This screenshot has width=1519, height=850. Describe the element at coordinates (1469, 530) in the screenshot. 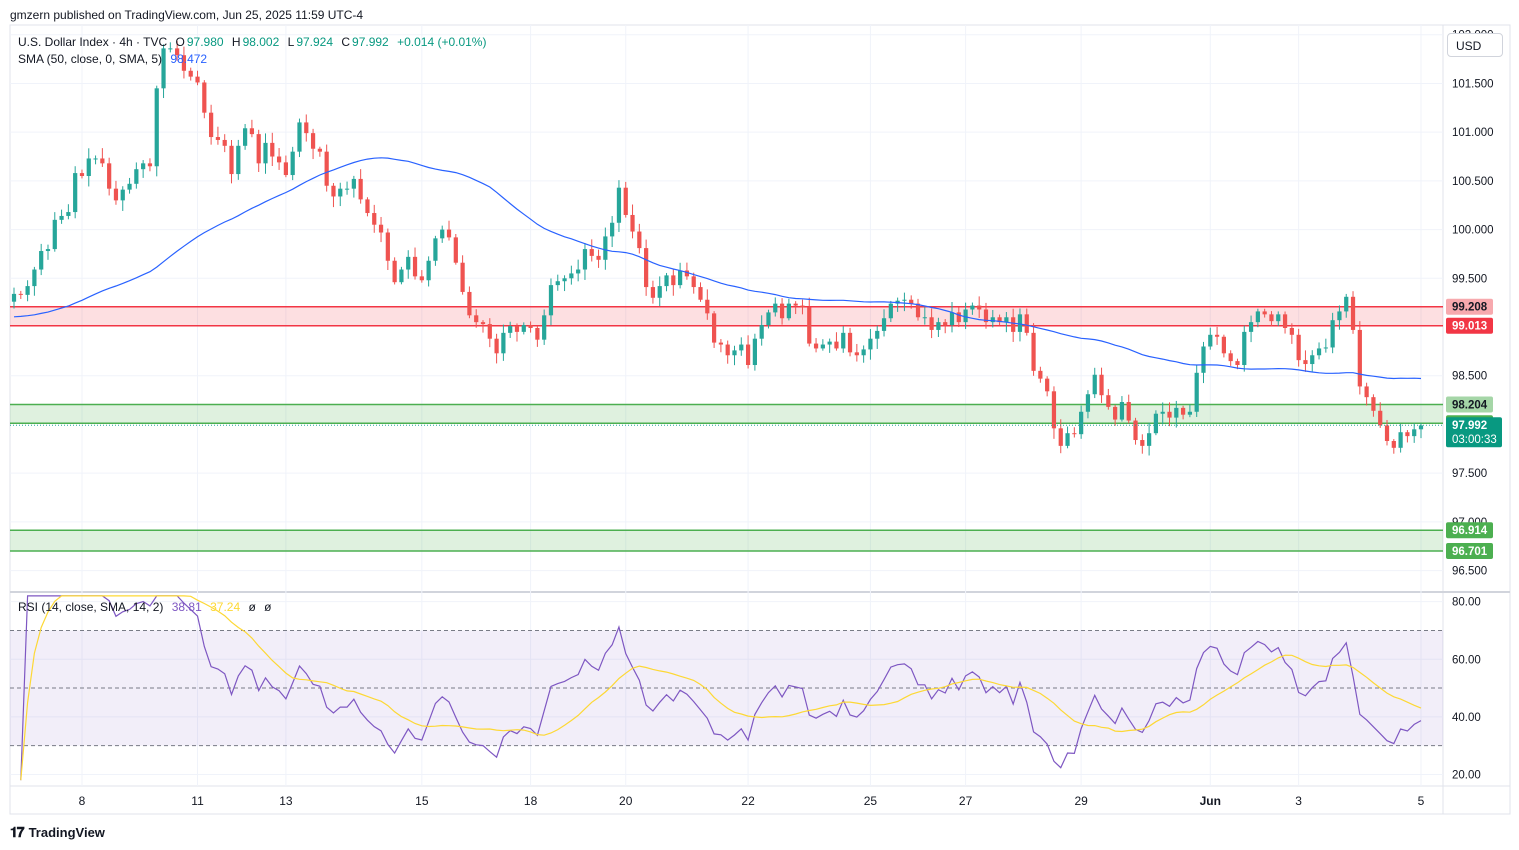

I see `support-far-top-label-bg` at that location.